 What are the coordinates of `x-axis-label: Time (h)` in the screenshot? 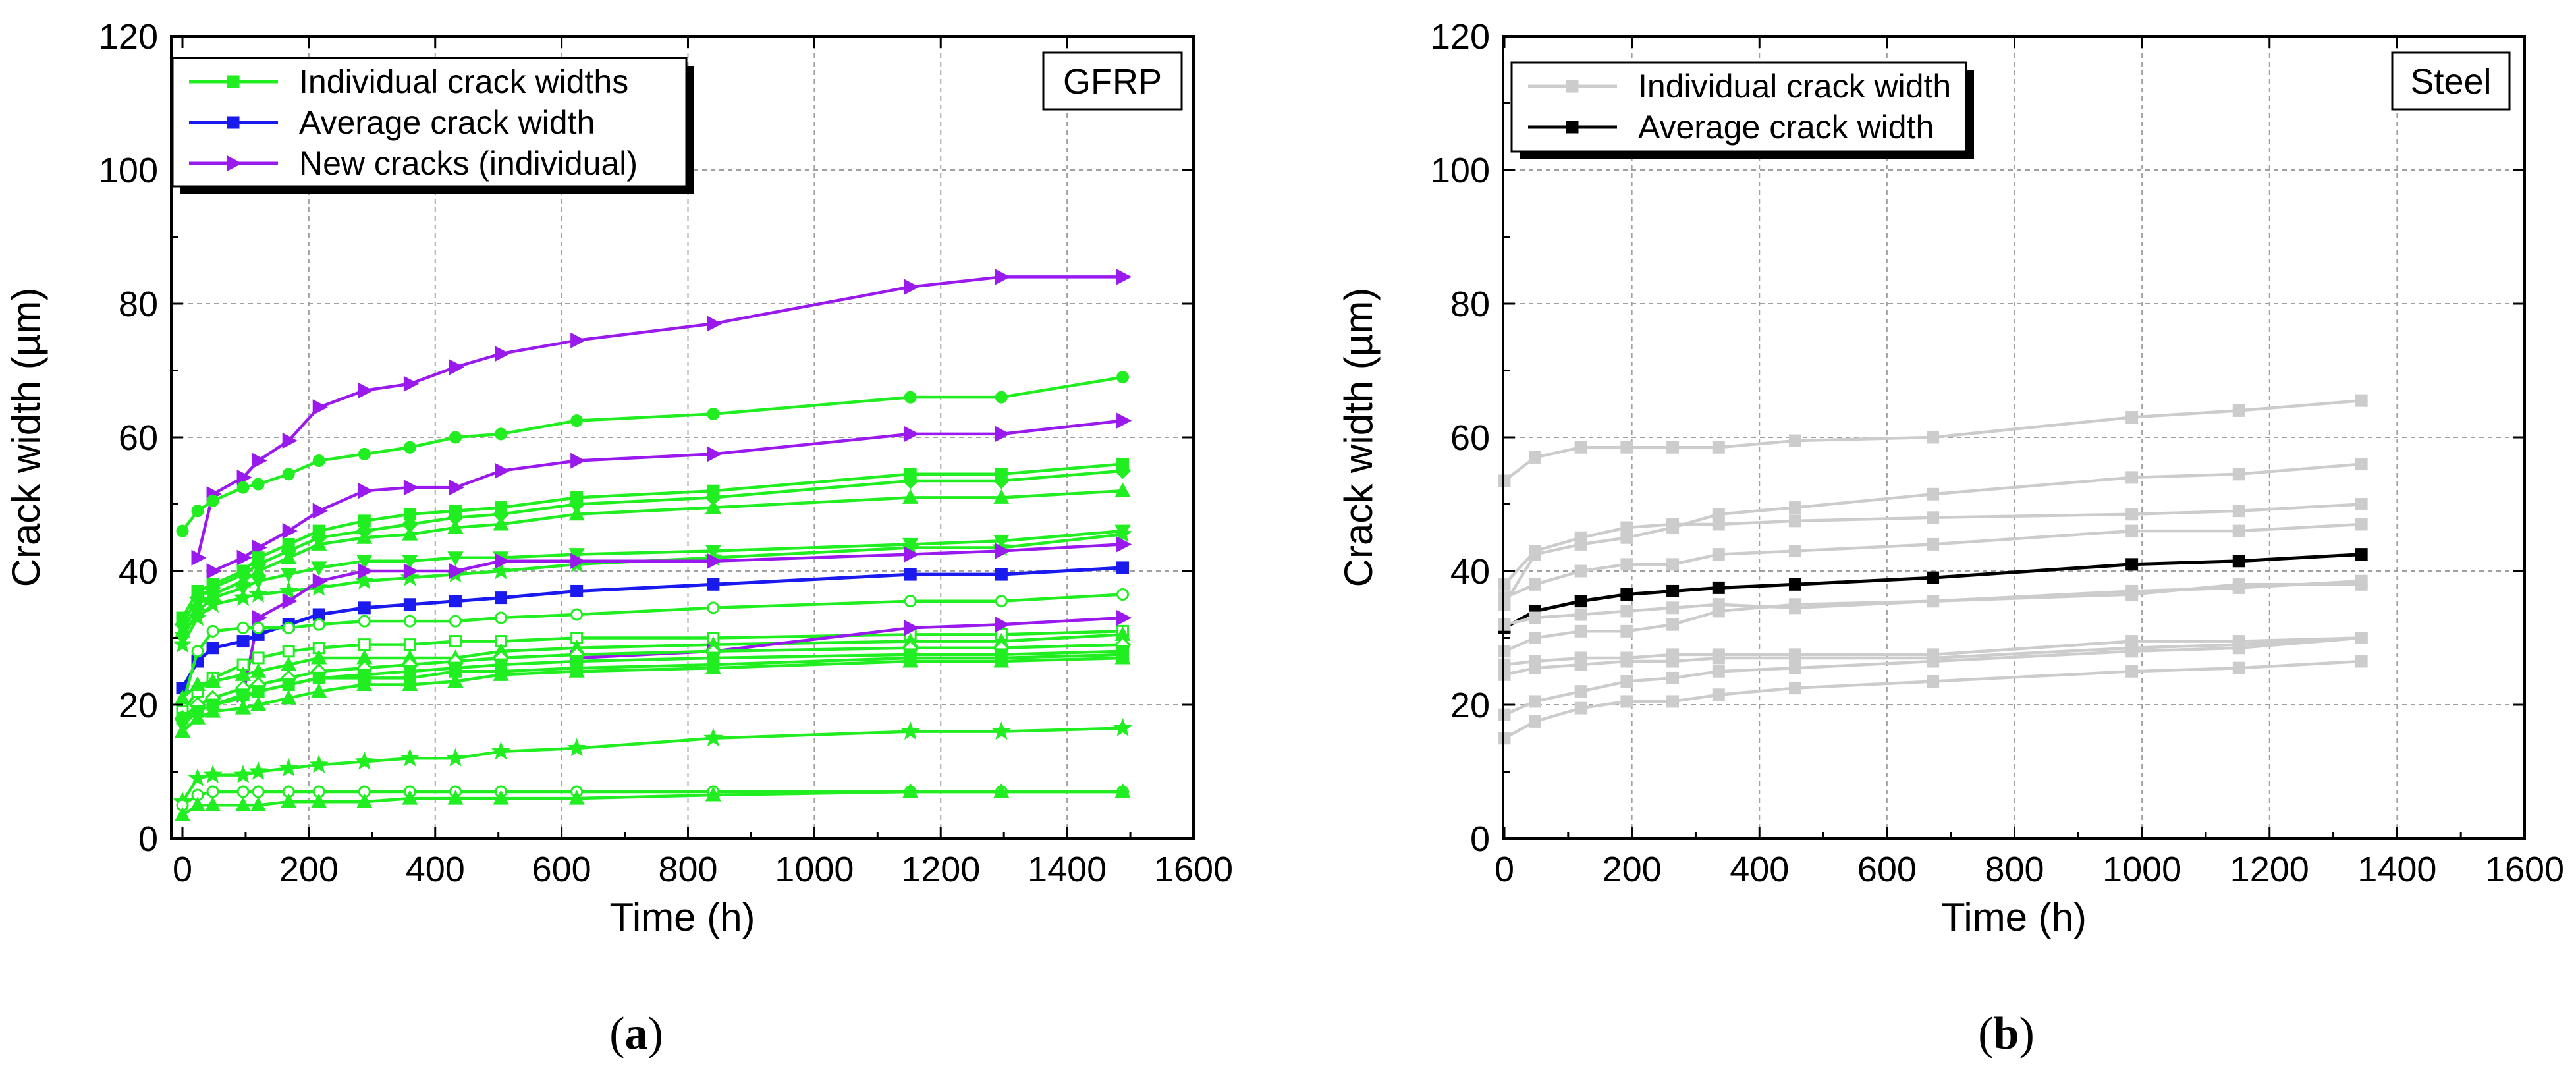 It's located at (2014, 917).